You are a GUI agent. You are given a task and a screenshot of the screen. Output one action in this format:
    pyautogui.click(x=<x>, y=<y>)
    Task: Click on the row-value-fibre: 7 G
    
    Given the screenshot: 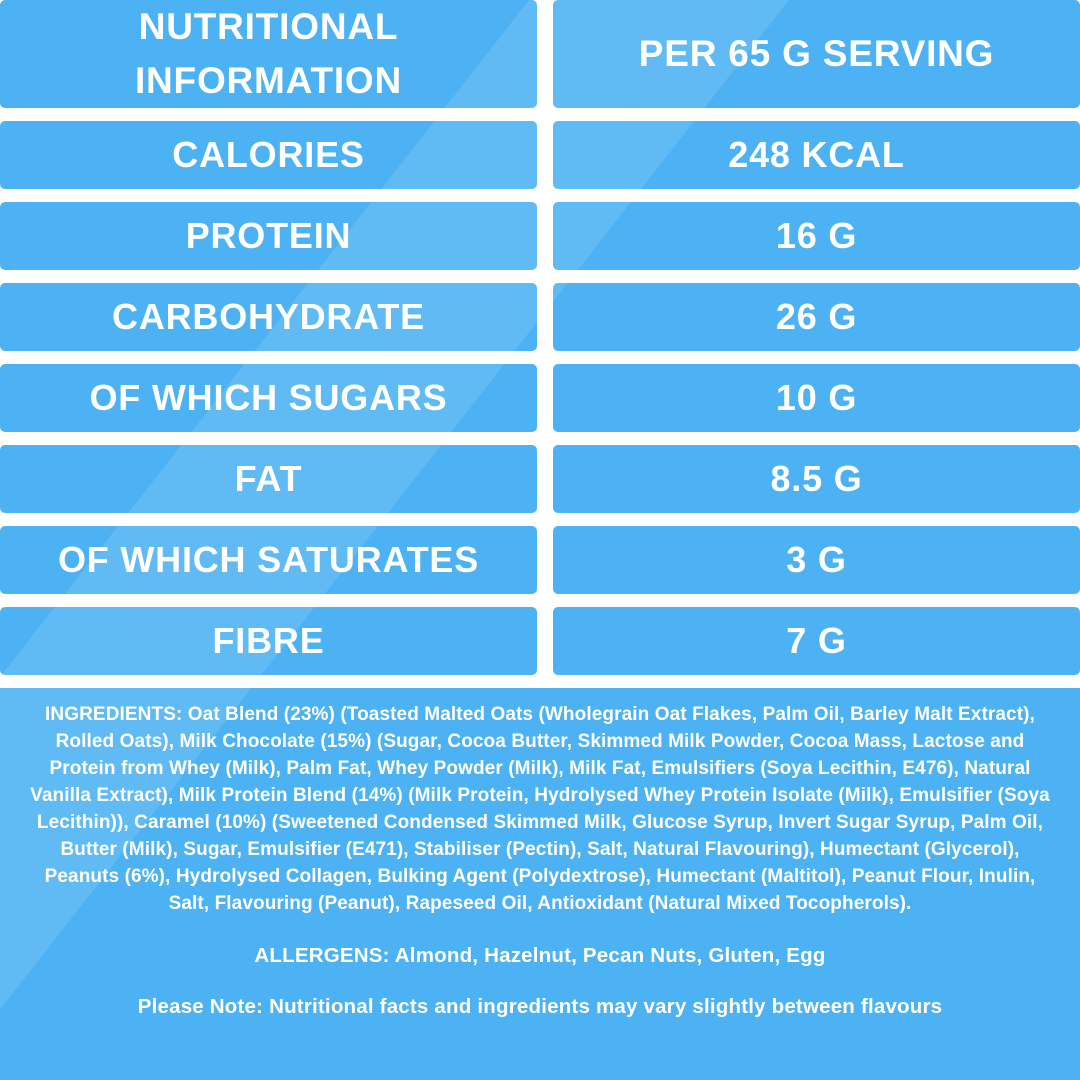 What is the action you would take?
    pyautogui.click(x=816, y=641)
    